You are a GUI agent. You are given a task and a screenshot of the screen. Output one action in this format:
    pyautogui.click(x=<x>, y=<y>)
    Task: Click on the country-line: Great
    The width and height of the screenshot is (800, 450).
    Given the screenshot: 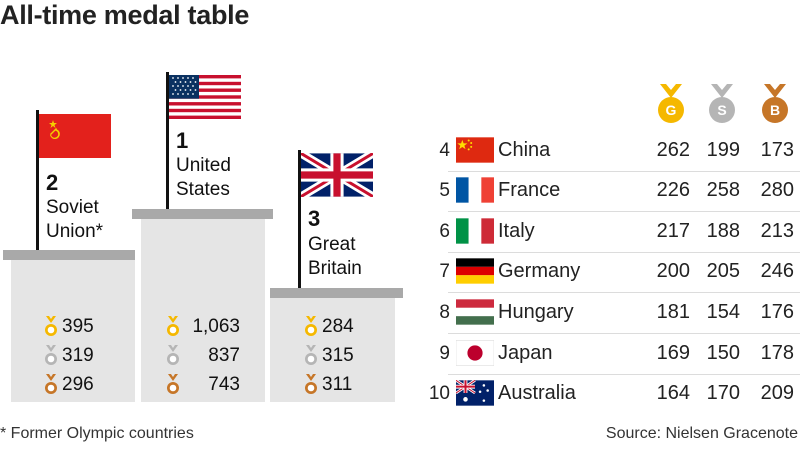 What is the action you would take?
    pyautogui.click(x=332, y=244)
    